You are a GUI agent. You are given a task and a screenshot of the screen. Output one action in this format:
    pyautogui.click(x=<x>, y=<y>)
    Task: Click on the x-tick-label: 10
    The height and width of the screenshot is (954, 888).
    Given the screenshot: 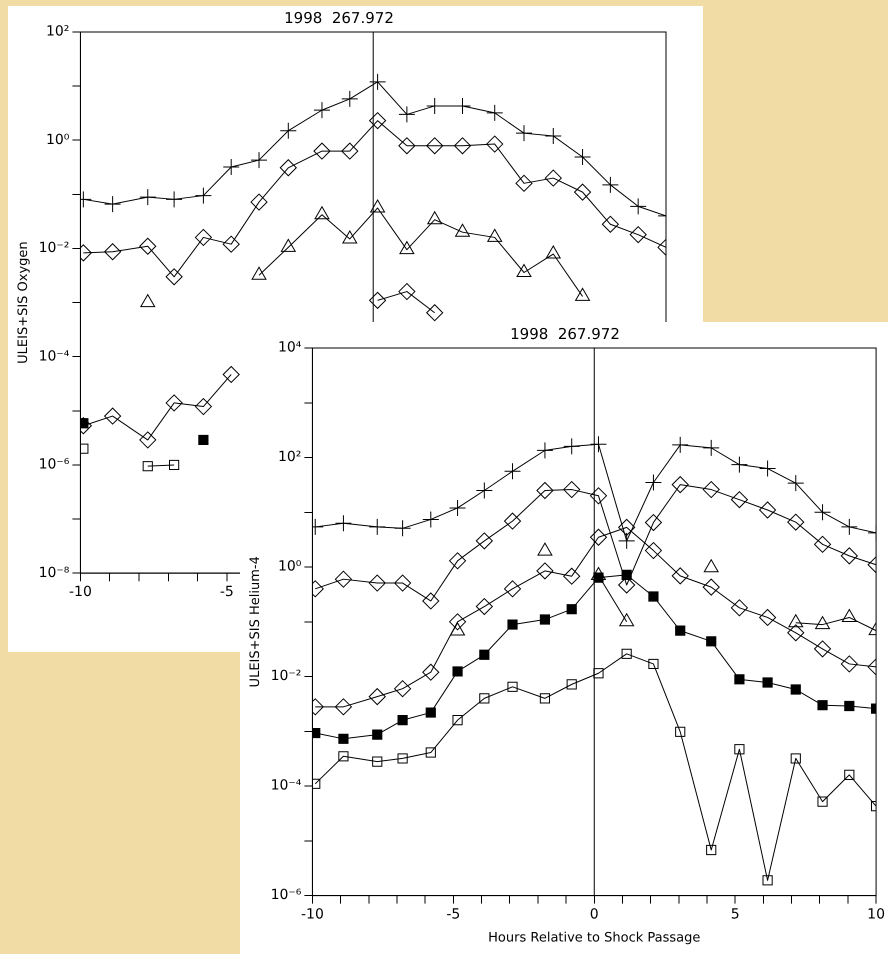 What is the action you would take?
    pyautogui.click(x=876, y=914)
    